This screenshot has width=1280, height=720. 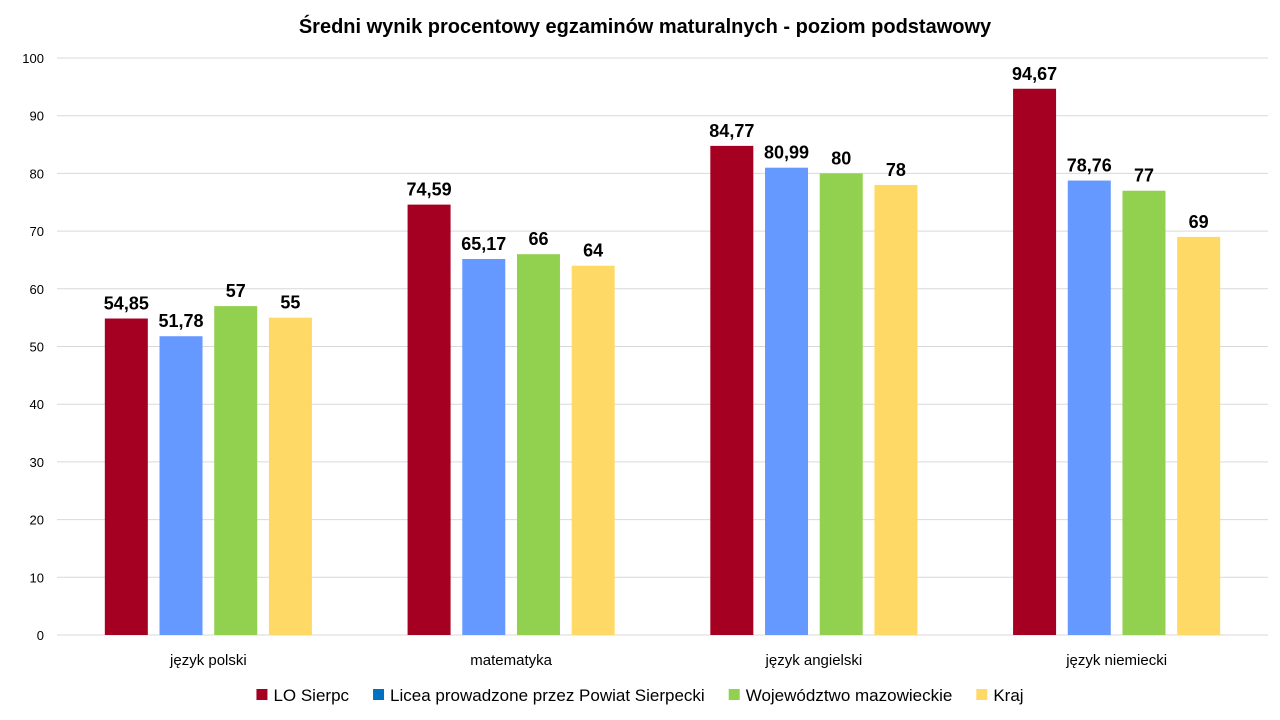 What do you see at coordinates (1116, 660) in the screenshot?
I see `x-tick-label: język niemiecki` at bounding box center [1116, 660].